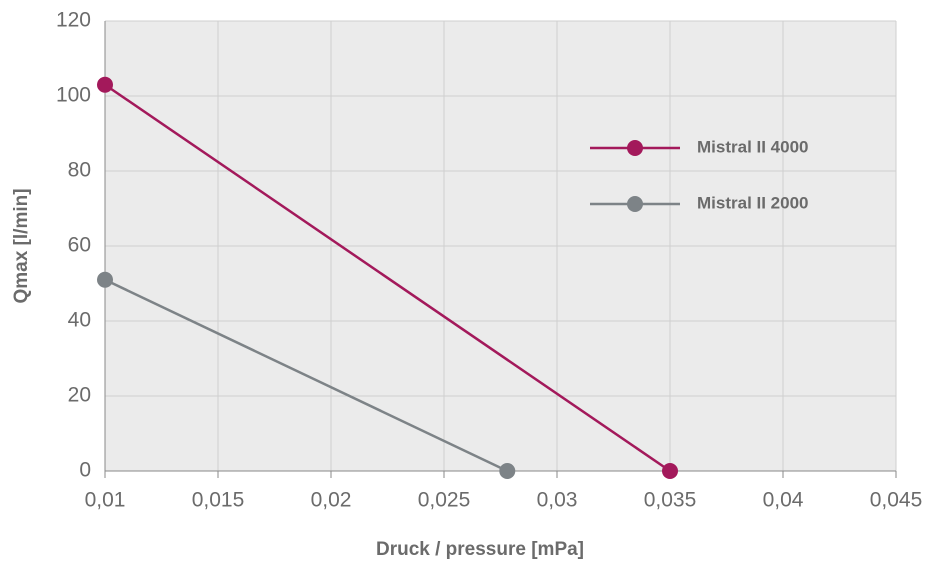  Describe the element at coordinates (480, 549) in the screenshot. I see `x-axis-title: Druck / pressure [mPa]` at that location.